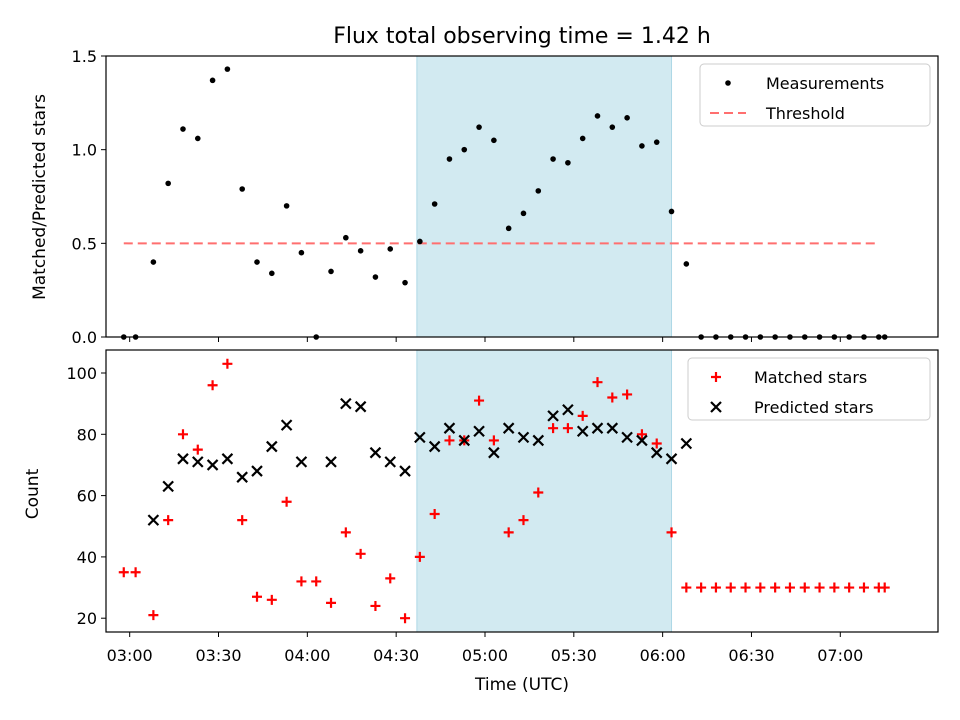 The width and height of the screenshot is (960, 720). Describe the element at coordinates (809, 389) in the screenshot. I see `legend-box` at that location.